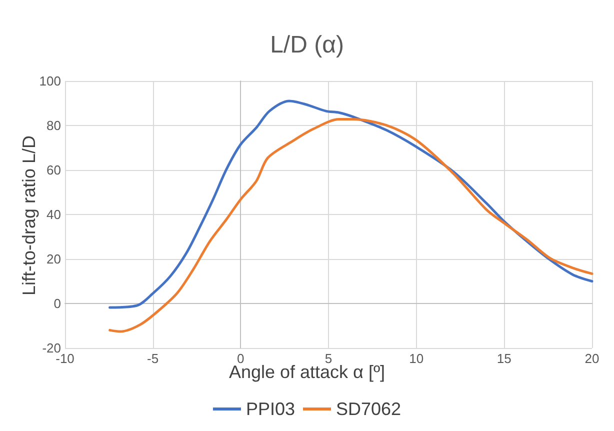  Describe the element at coordinates (592, 358) in the screenshot. I see `x-tick-label: 20` at that location.